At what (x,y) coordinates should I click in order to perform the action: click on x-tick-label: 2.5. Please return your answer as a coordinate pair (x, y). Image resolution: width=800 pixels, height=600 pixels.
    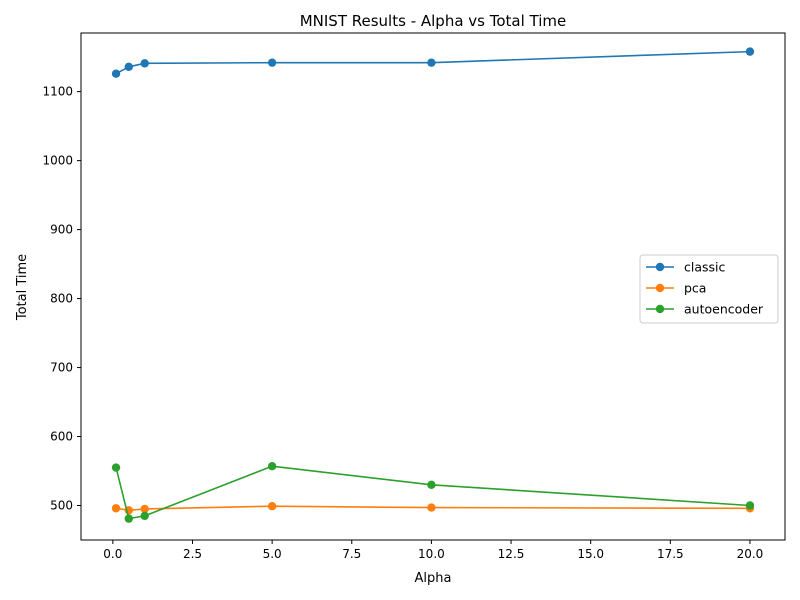
    Looking at the image, I should click on (192, 554).